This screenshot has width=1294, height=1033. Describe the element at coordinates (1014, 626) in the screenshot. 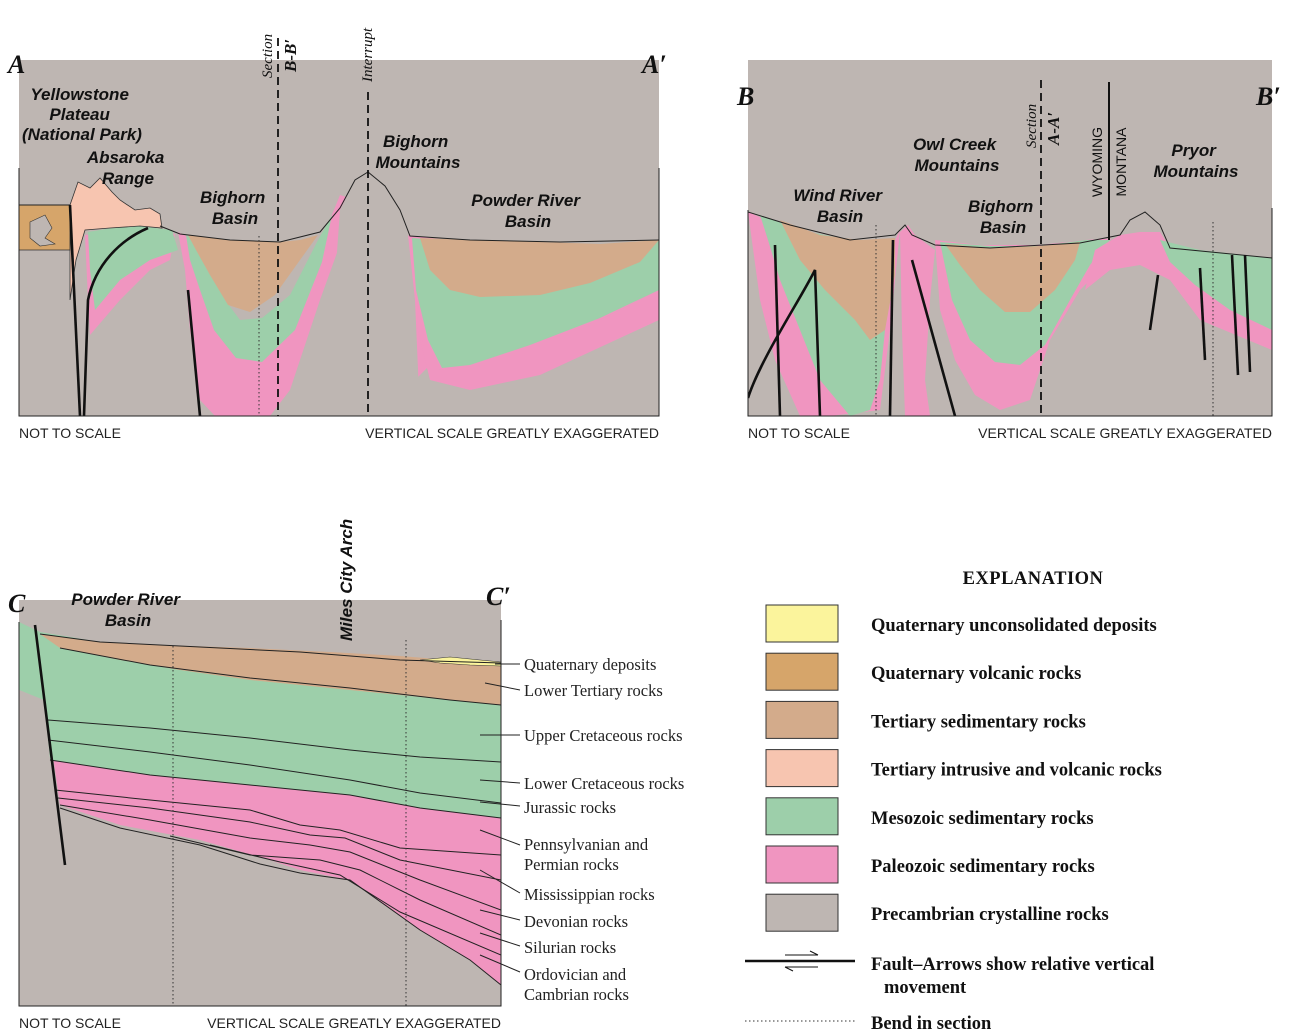

I see `legend-label: Quaternary unconsolidated deposits` at that location.